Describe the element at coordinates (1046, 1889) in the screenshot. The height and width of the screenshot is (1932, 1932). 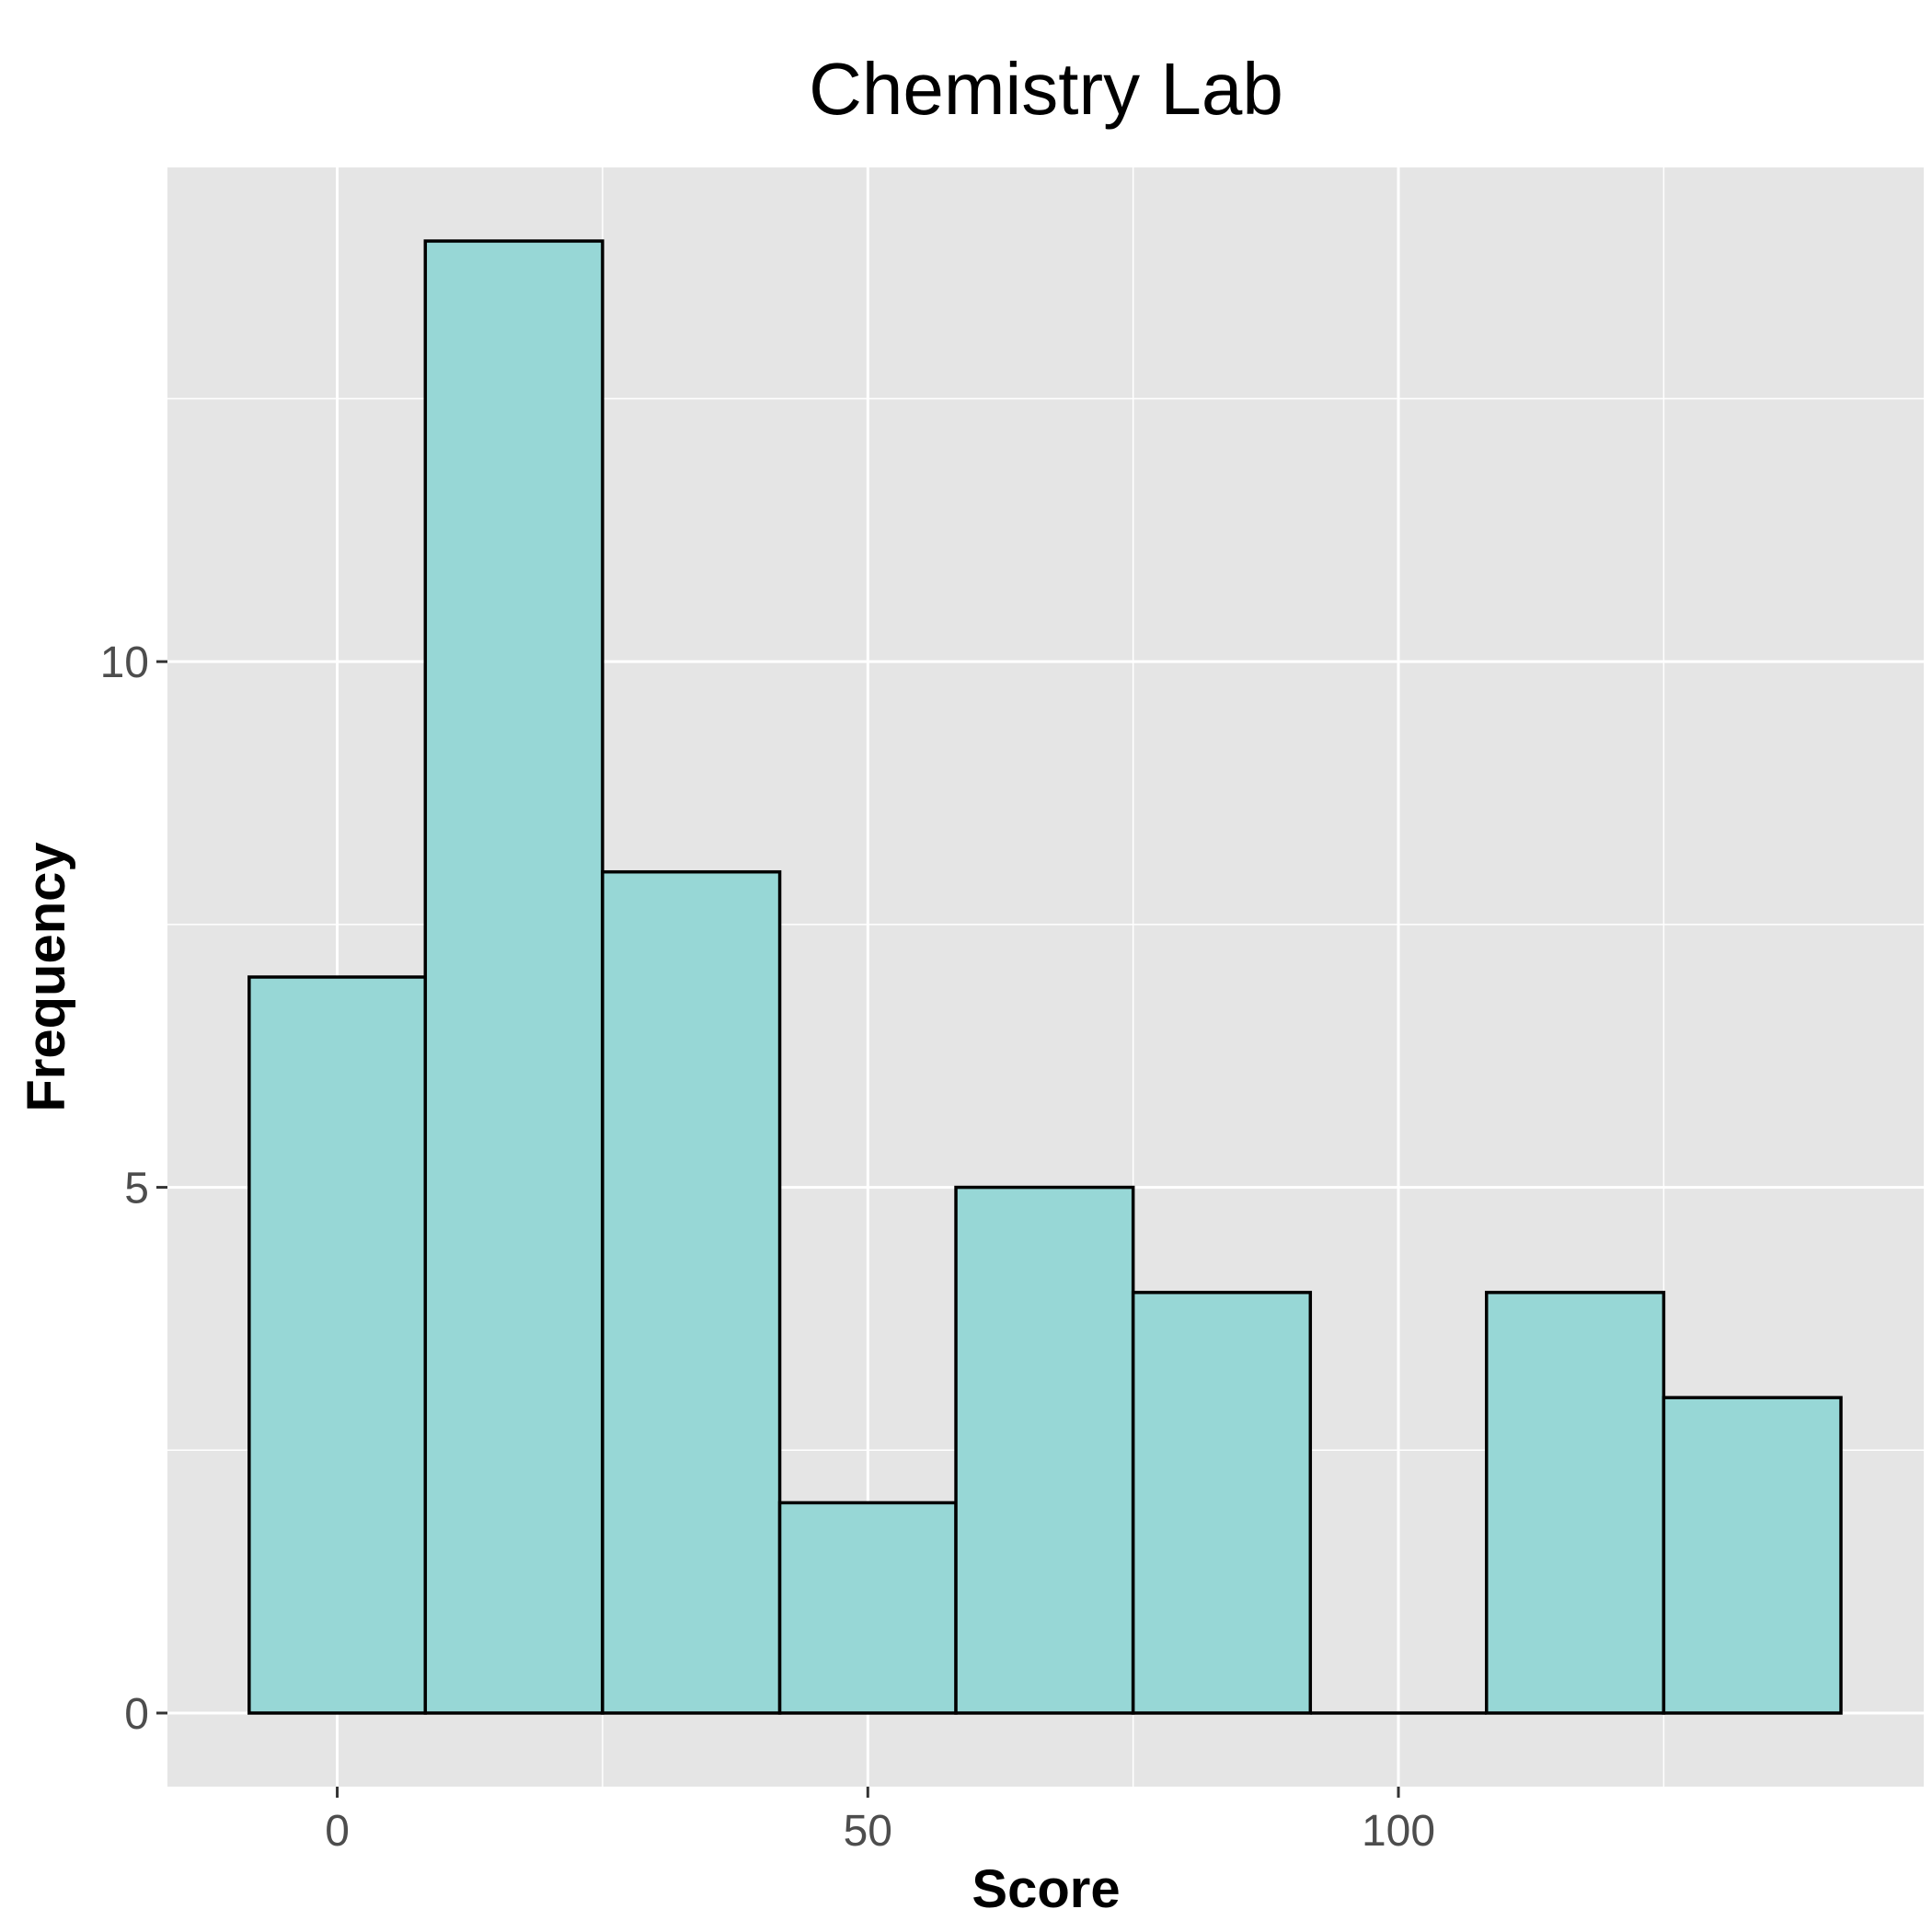
I see `x-axis-title: Score` at that location.